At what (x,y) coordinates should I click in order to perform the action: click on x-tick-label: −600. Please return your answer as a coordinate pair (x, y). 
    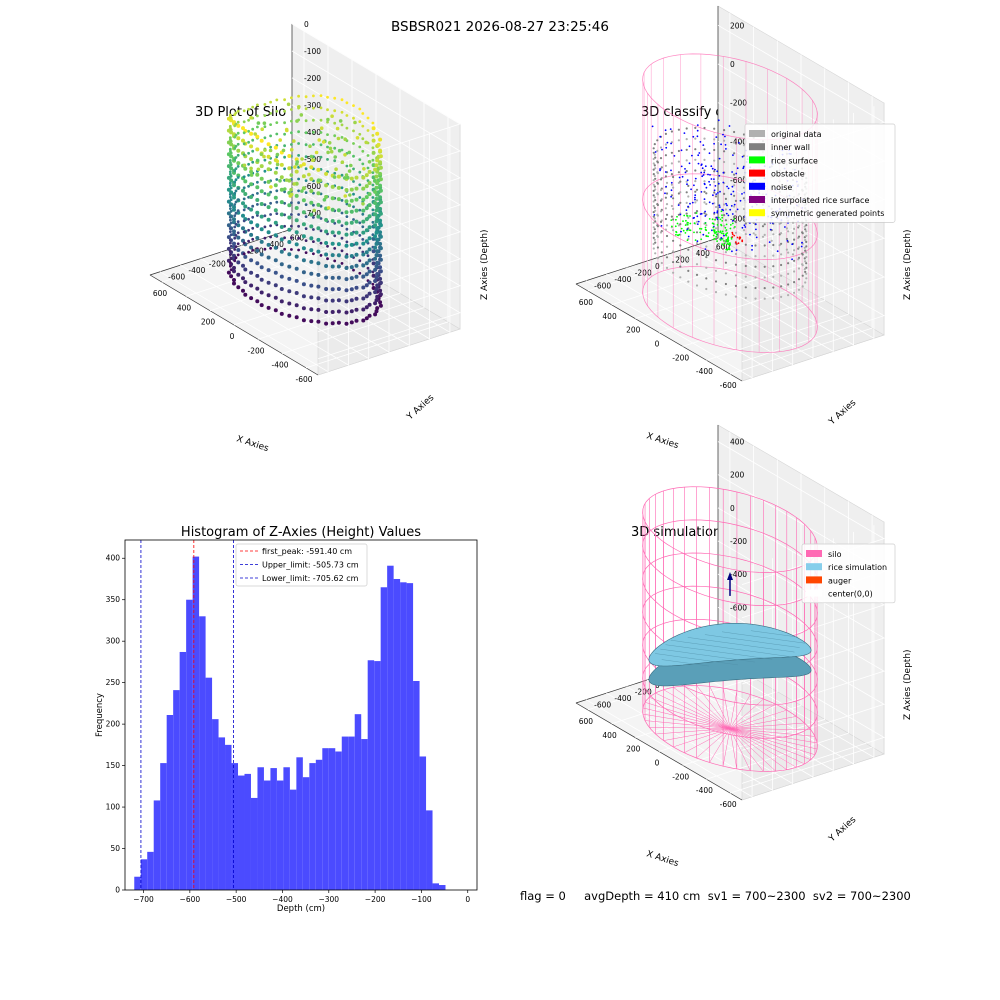
    Looking at the image, I should click on (190, 899).